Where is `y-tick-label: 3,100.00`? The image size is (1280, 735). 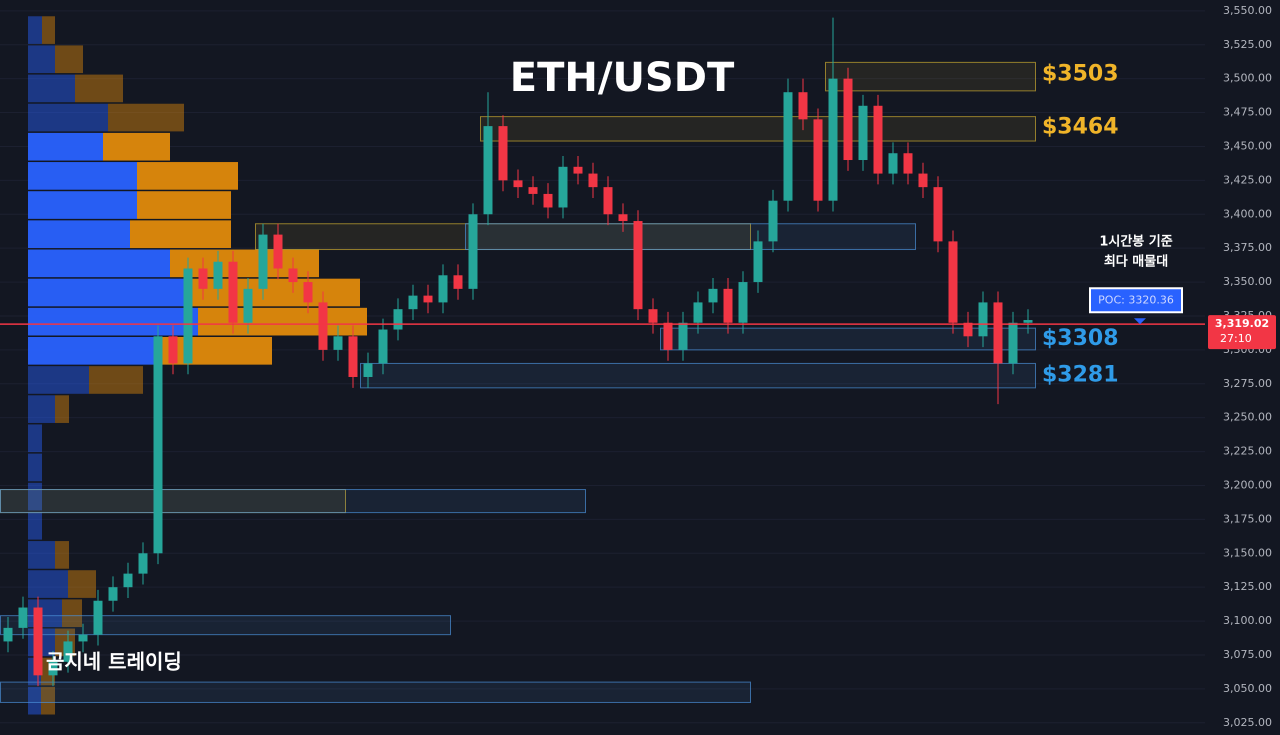 y-tick-label: 3,100.00 is located at coordinates (1247, 620).